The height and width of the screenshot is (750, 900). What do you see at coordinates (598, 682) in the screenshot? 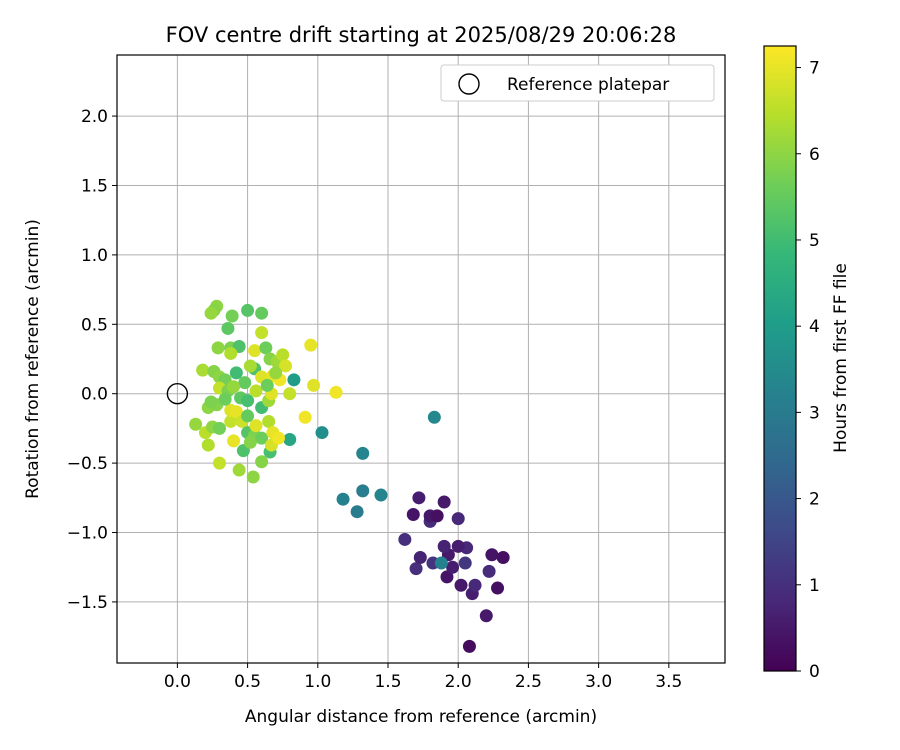
I see `x-tick-label: 3.0` at bounding box center [598, 682].